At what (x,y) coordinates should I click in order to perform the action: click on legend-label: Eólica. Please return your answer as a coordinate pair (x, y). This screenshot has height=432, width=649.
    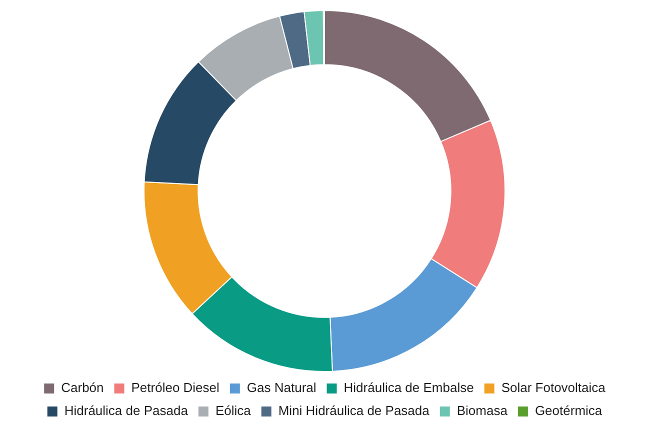
    Looking at the image, I should click on (233, 410).